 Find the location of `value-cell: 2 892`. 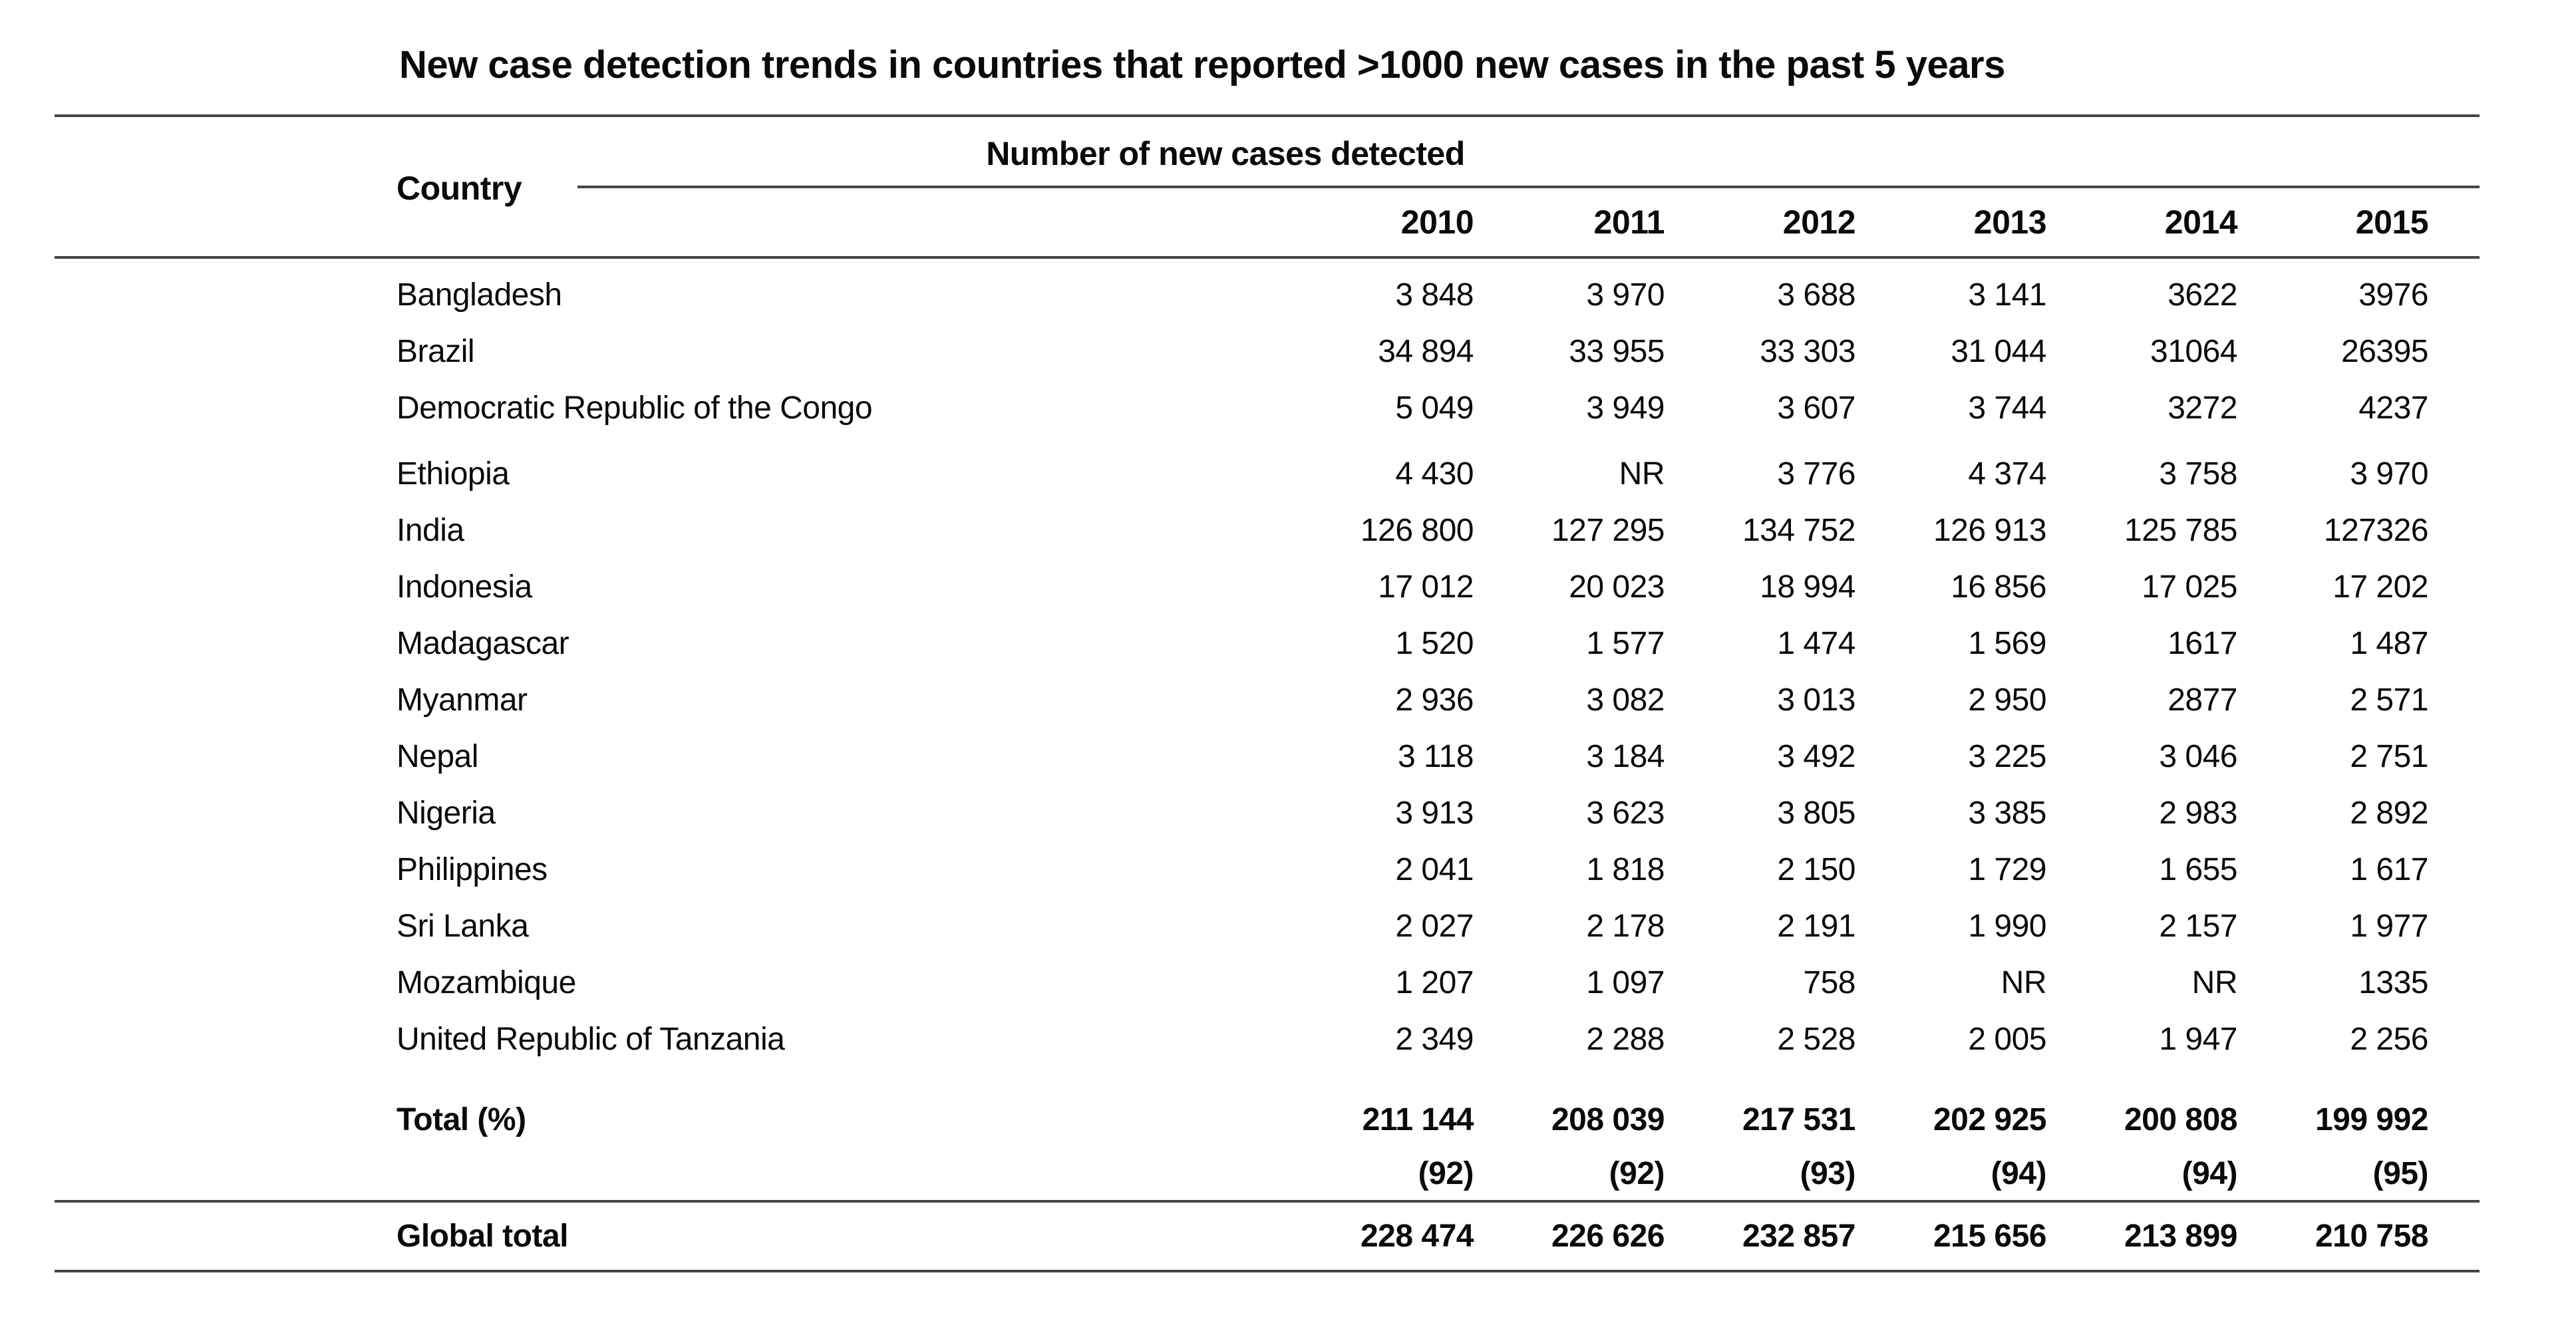

value-cell: 2 892 is located at coordinates (2389, 814).